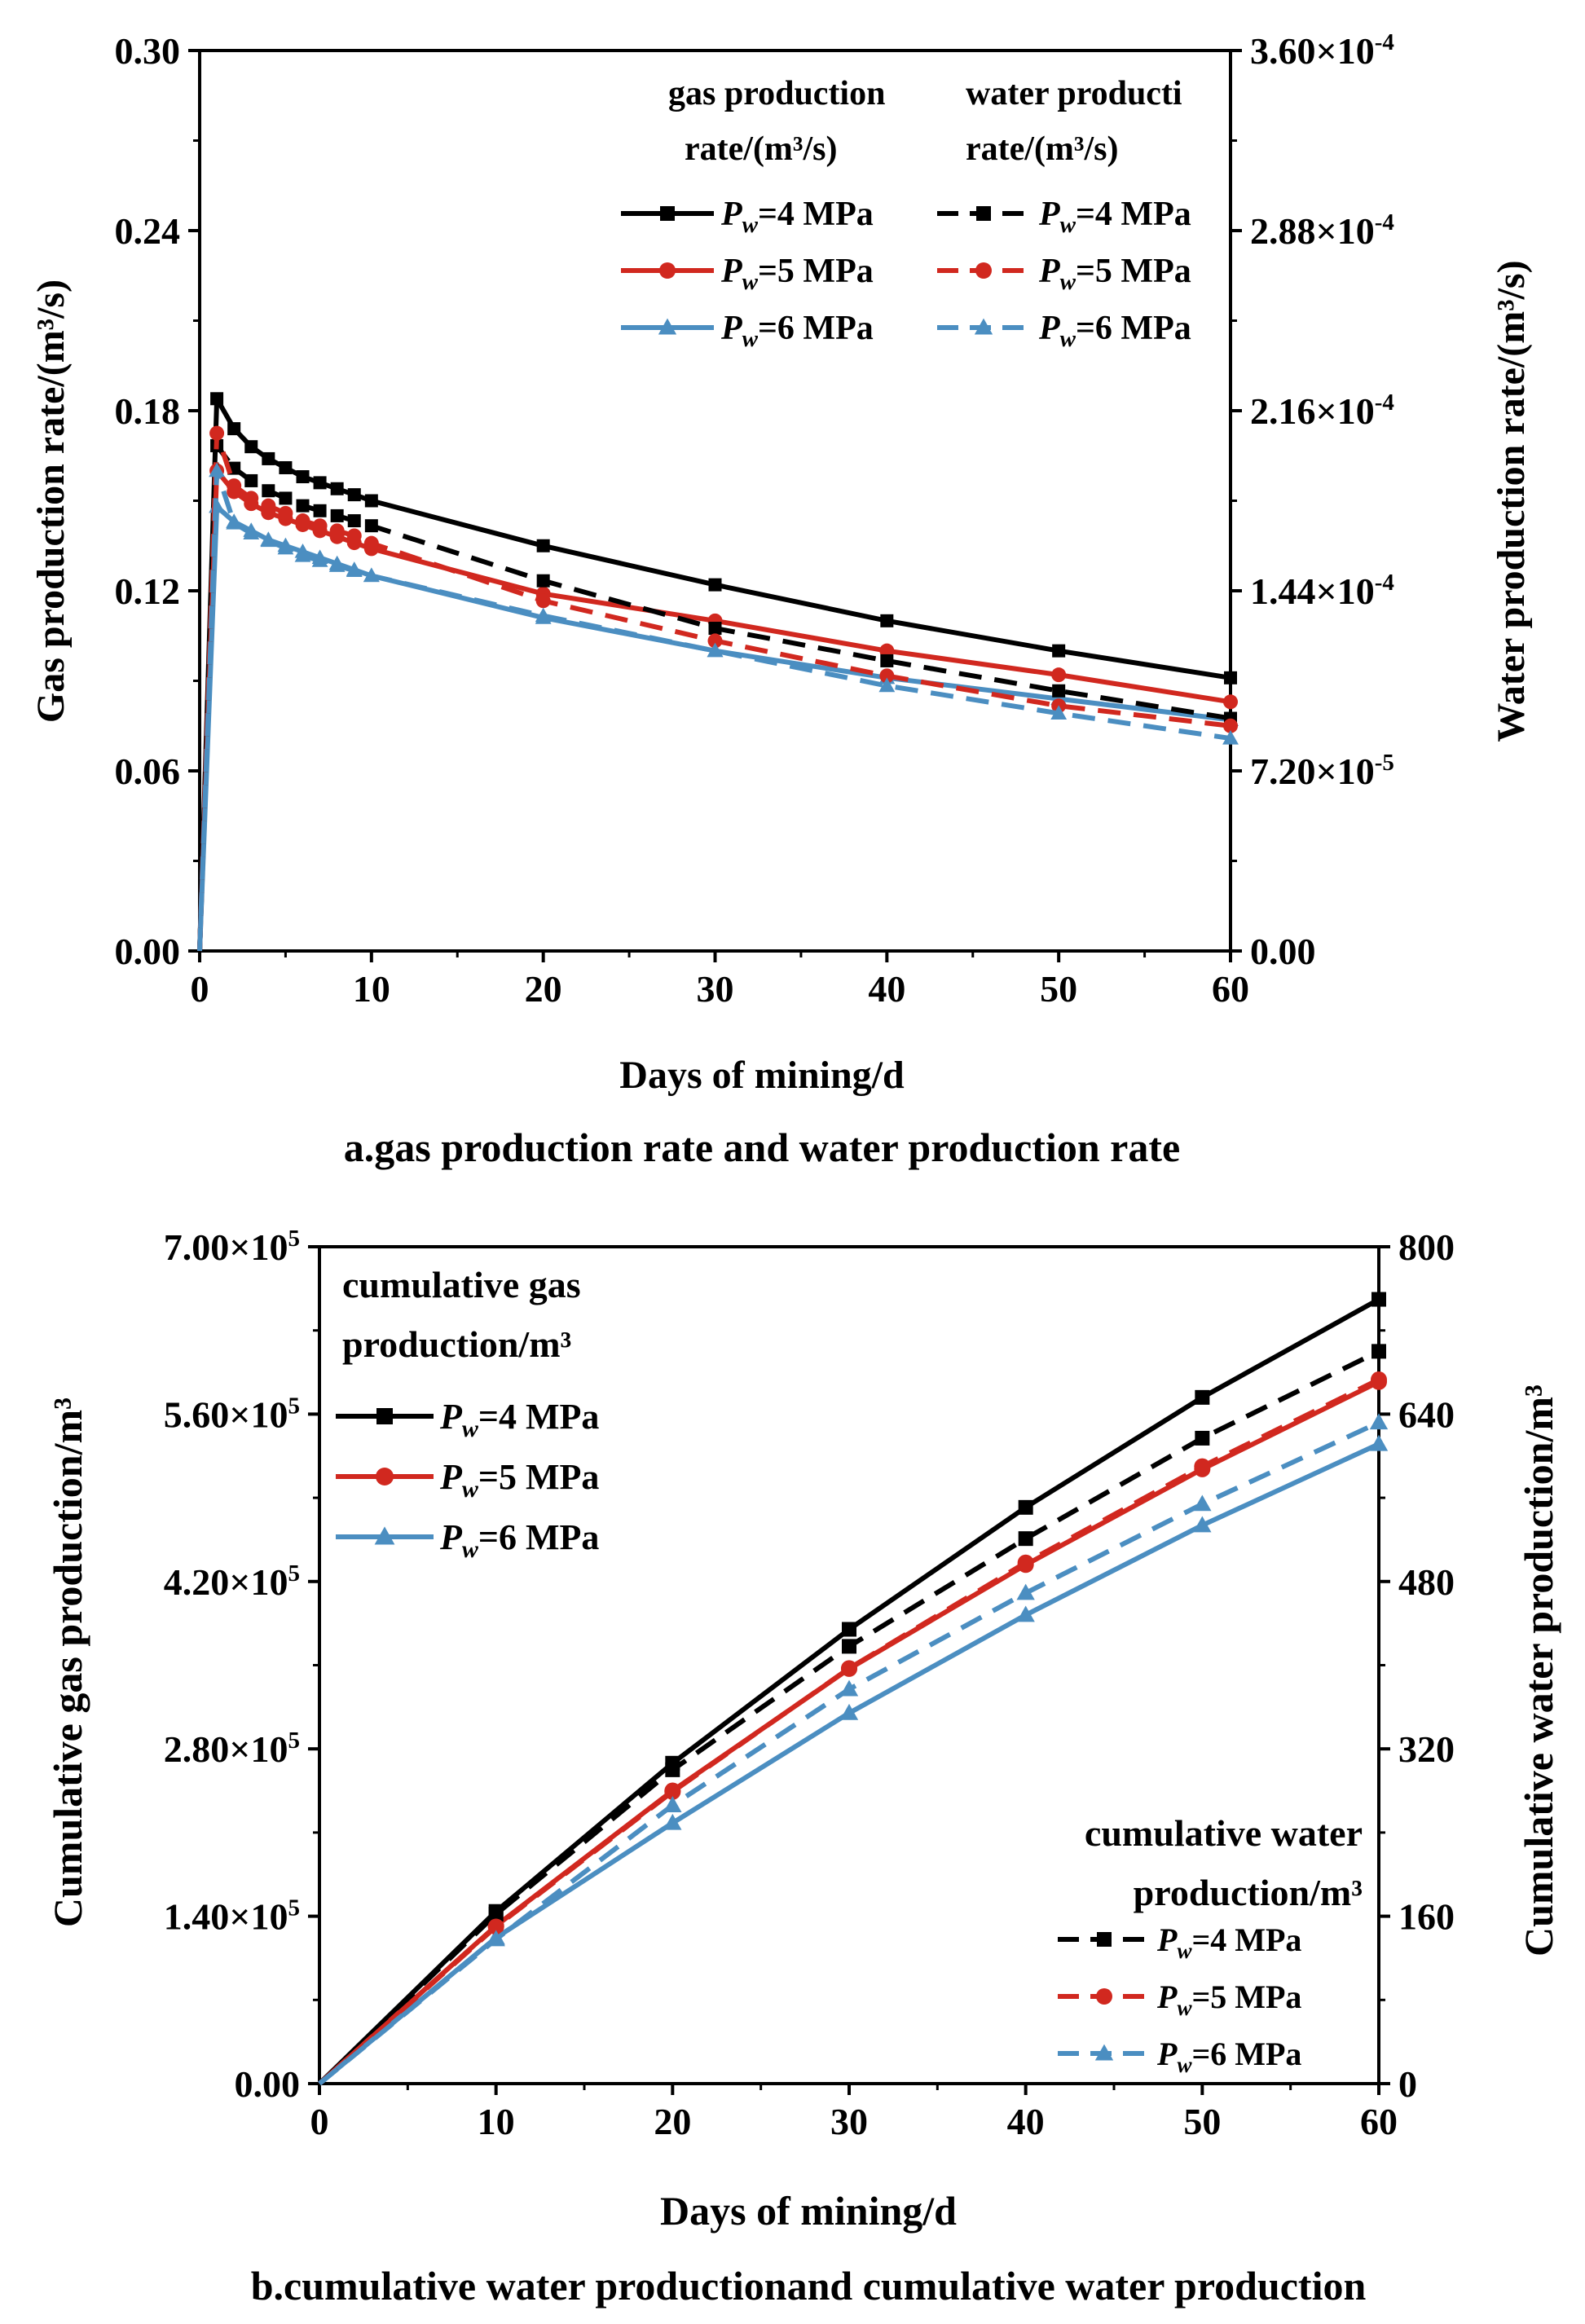 The height and width of the screenshot is (2324, 1585). I want to click on legend-cum-gas-entry-2-marker, so click(385, 1477).